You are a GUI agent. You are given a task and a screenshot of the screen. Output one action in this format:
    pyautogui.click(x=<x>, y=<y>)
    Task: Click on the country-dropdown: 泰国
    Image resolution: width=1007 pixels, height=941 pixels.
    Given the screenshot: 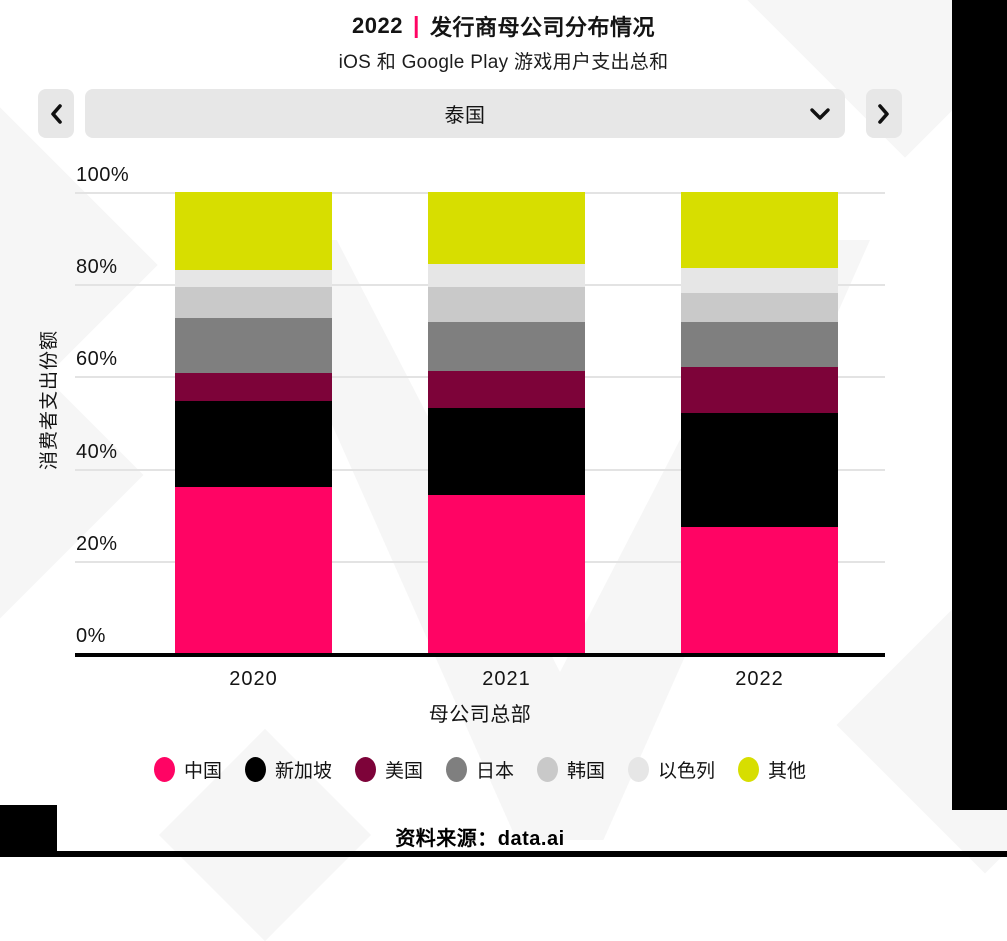 What is the action you would take?
    pyautogui.click(x=465, y=113)
    